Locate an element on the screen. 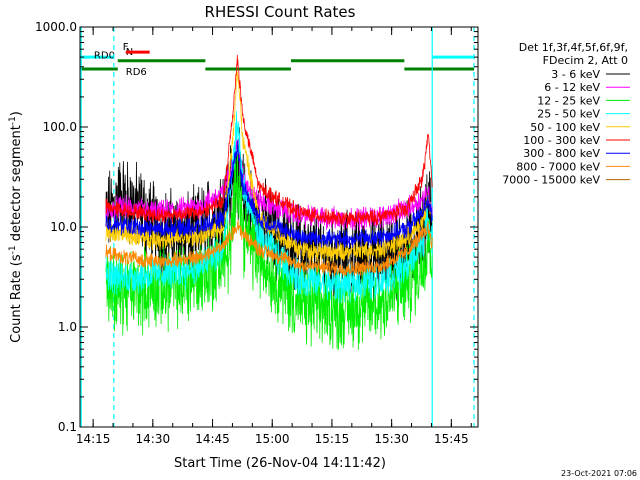 The image size is (640, 480). x-tick-label: 15:45 is located at coordinates (451, 439).